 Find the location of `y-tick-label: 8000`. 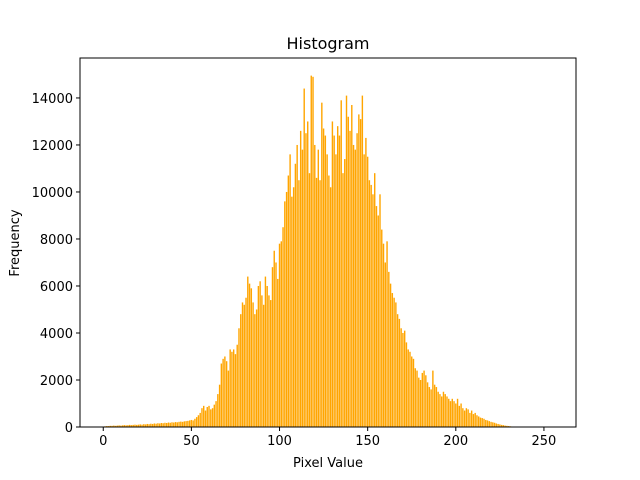

y-tick-label: 8000 is located at coordinates (56, 240).